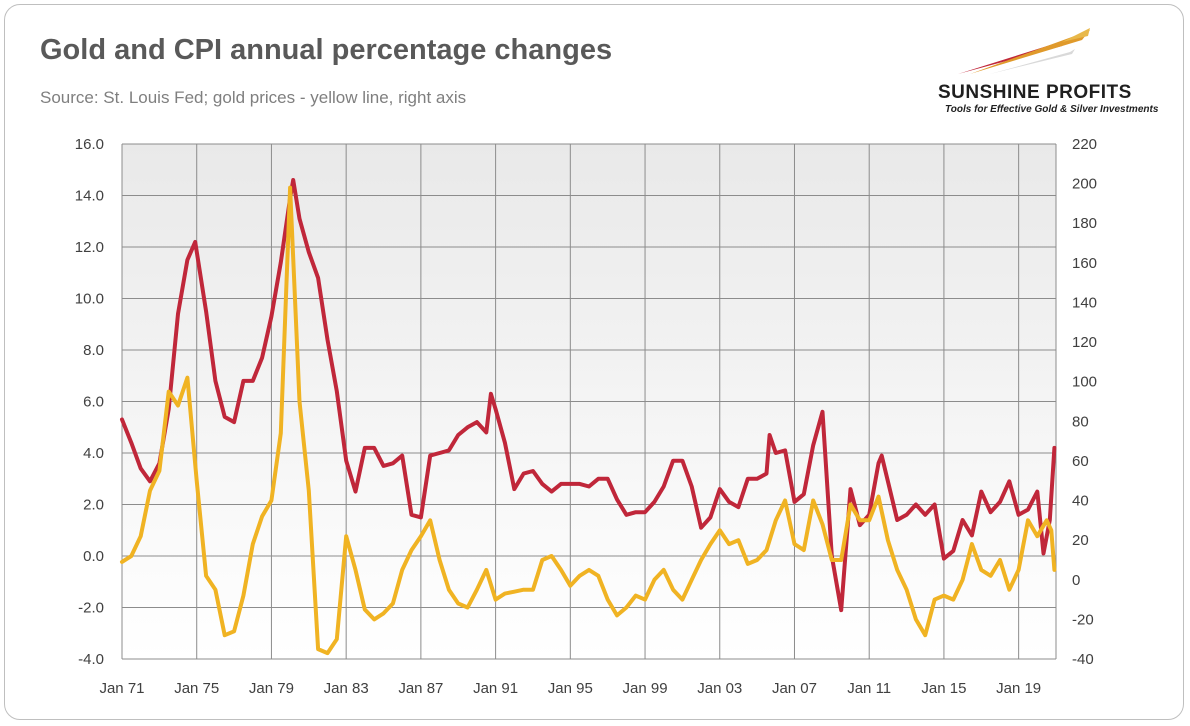  I want to click on right-tick-label: 80, so click(1080, 421).